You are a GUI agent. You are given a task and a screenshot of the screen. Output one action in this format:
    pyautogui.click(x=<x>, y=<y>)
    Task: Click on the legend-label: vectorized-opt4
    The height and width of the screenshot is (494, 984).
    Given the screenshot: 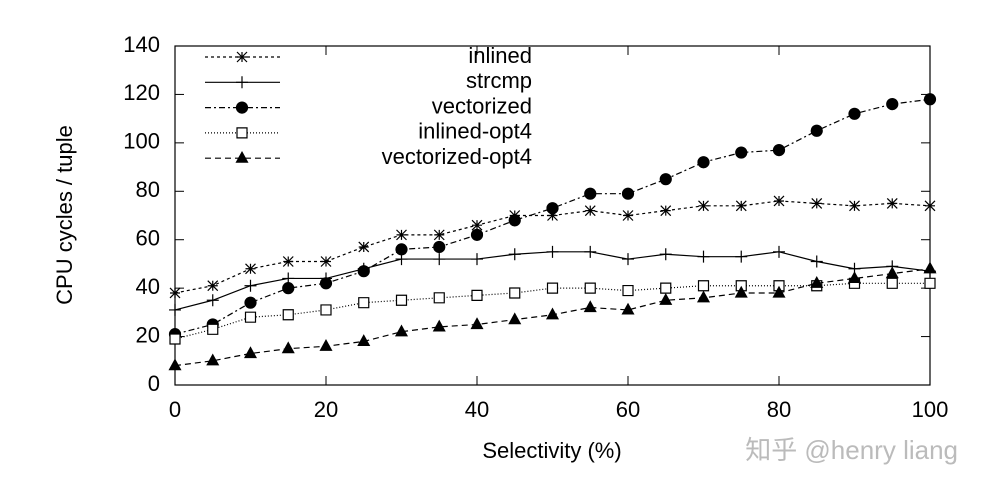 What is the action you would take?
    pyautogui.click(x=457, y=156)
    